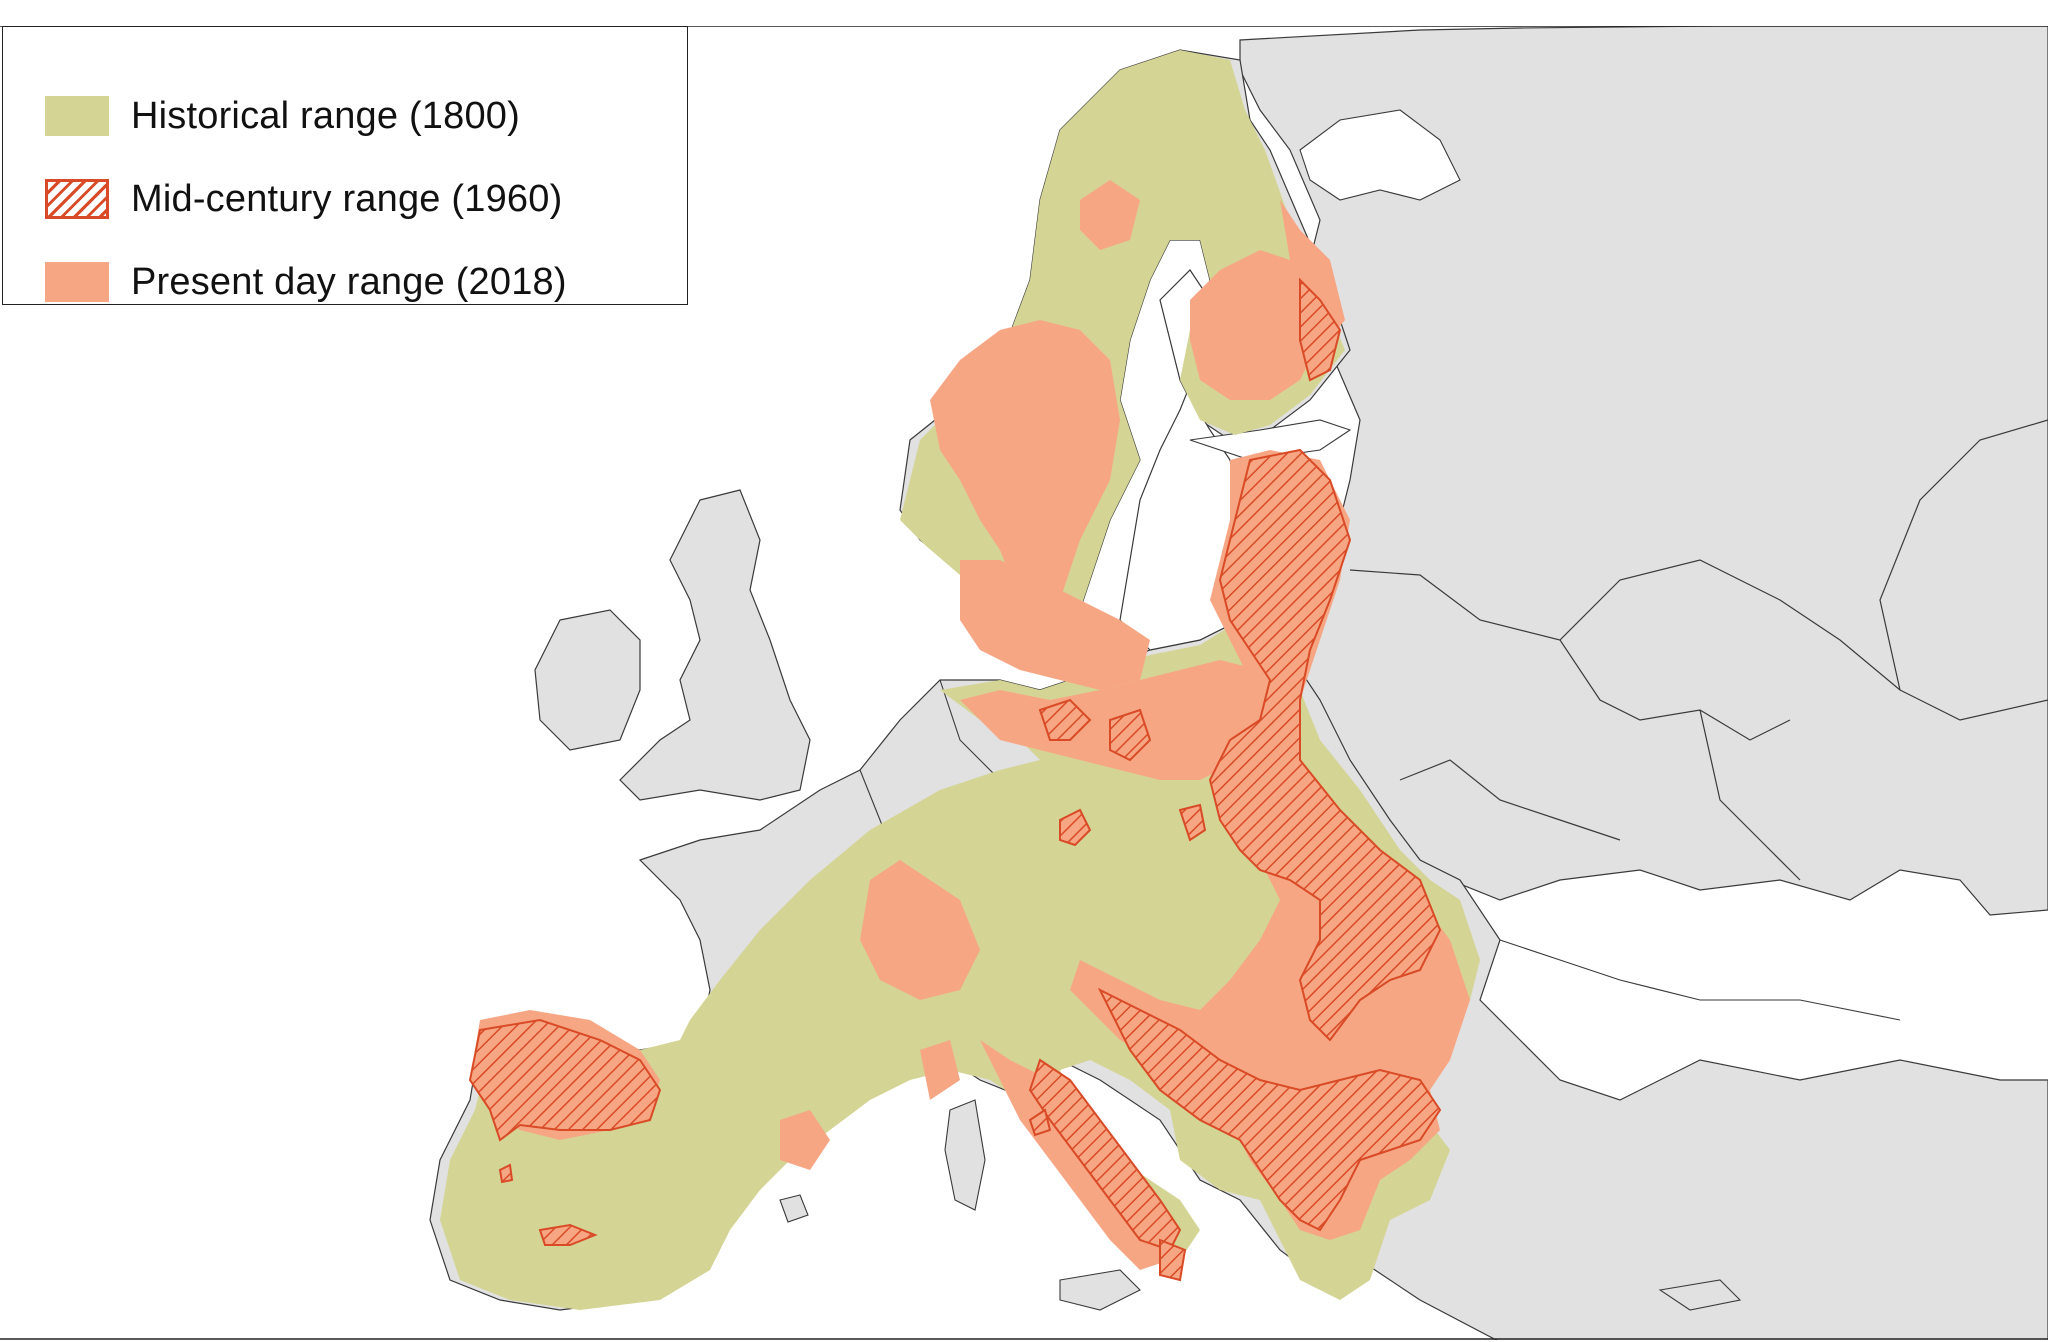 This screenshot has width=2048, height=1342. I want to click on country-borders-east, so click(1698, 650).